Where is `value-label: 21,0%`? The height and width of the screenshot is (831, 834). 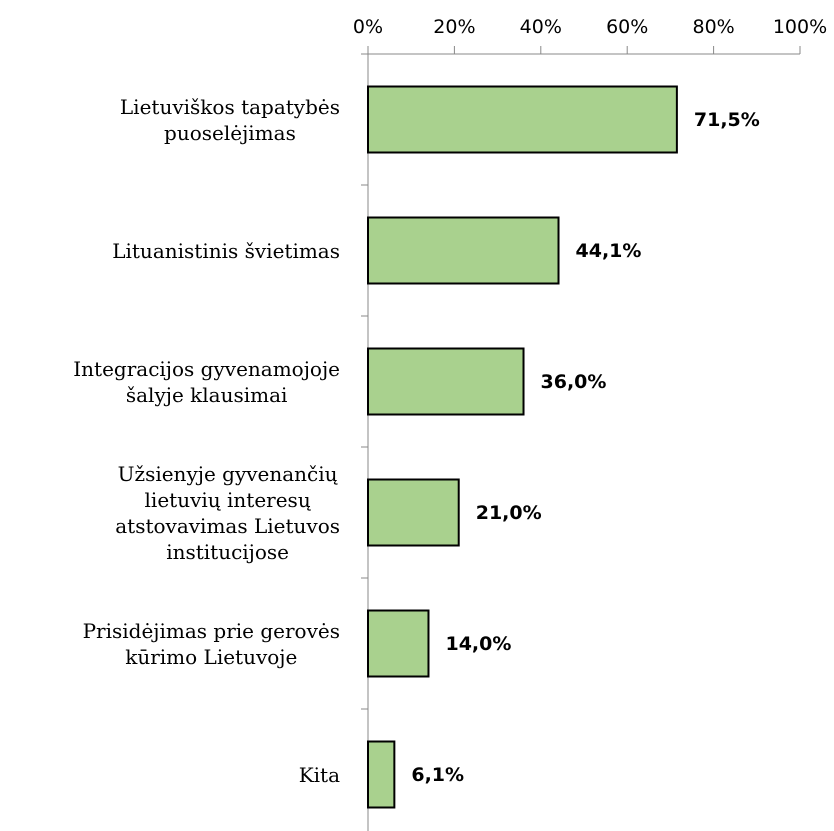
value-label: 21,0% is located at coordinates (508, 512).